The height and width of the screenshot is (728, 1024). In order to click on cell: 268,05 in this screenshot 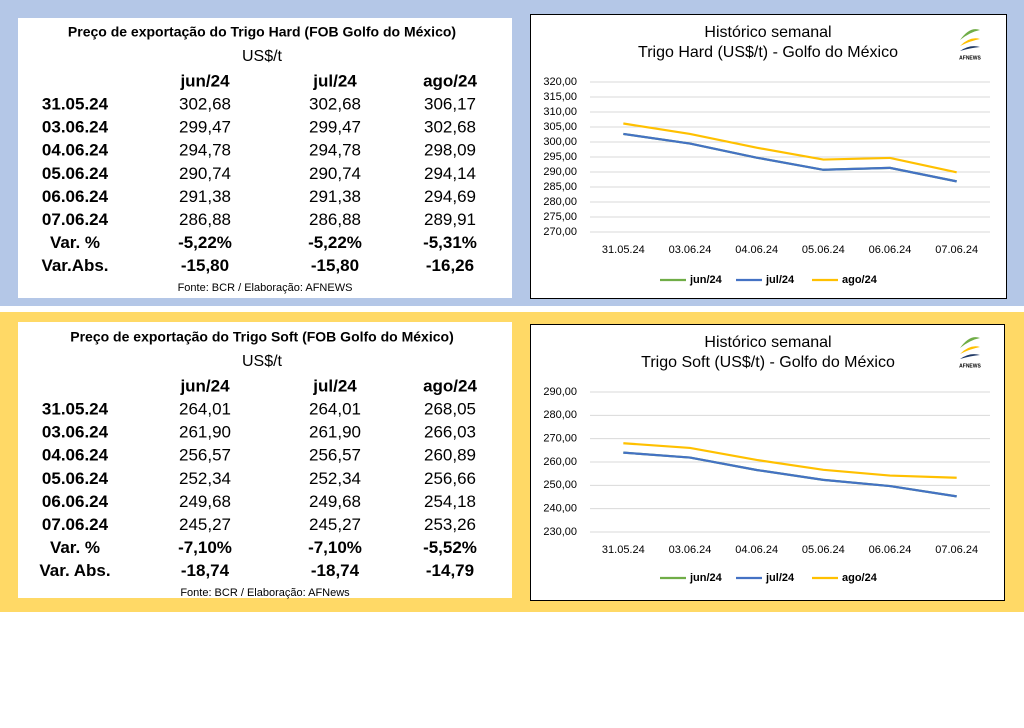, I will do `click(450, 408)`.